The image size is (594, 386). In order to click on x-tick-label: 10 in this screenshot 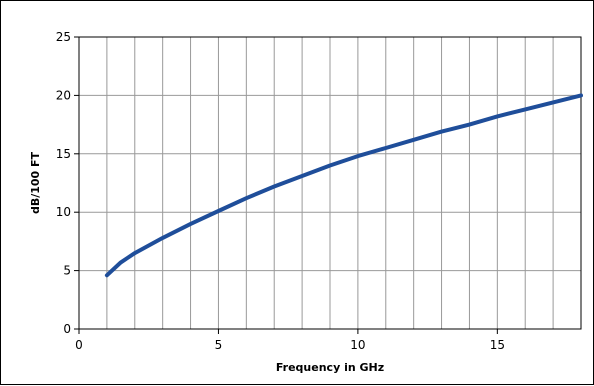, I will do `click(357, 345)`.